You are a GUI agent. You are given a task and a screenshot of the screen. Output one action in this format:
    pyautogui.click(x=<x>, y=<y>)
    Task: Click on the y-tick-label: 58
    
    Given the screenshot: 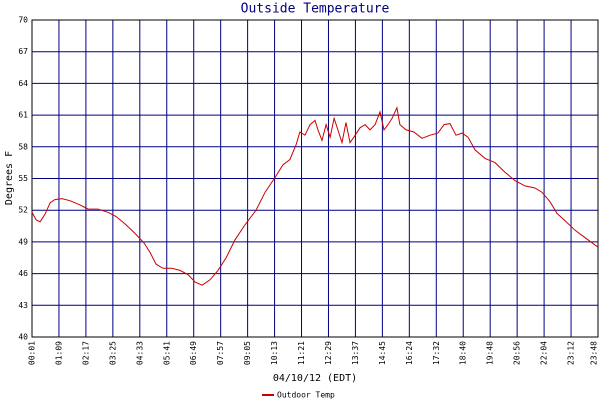 What is the action you would take?
    pyautogui.click(x=23, y=146)
    